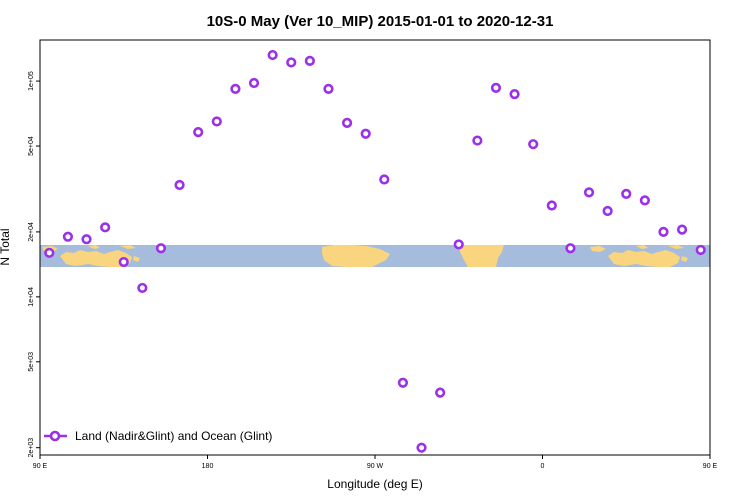 This screenshot has width=750, height=500. Describe the element at coordinates (31, 448) in the screenshot. I see `y-tick-label: 2e+03` at that location.